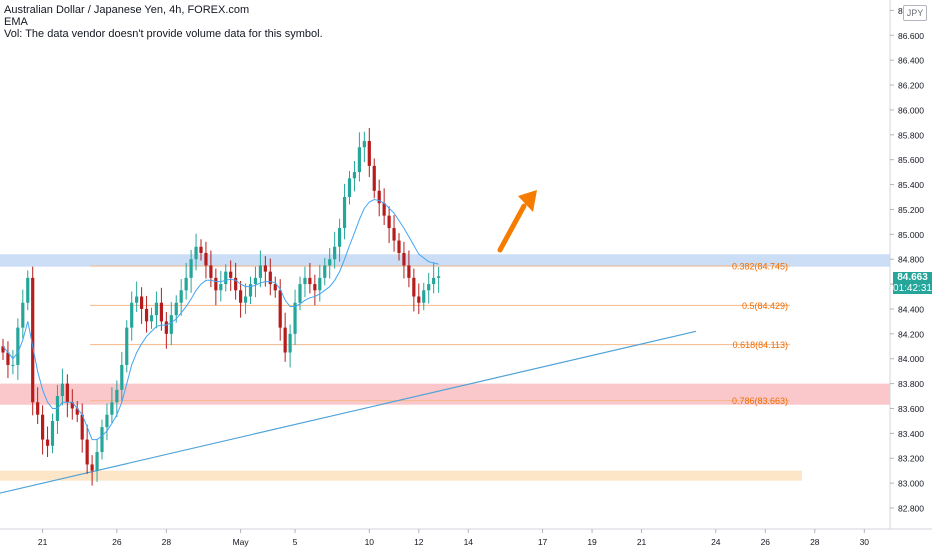  Describe the element at coordinates (915, 13) in the screenshot. I see `currency-button: JPY` at that location.